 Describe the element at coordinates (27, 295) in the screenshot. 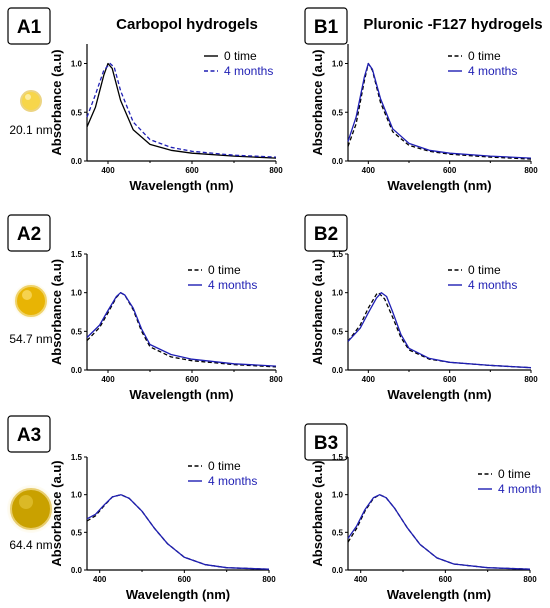

I see `nanoparticle-54nm-highlight` at that location.